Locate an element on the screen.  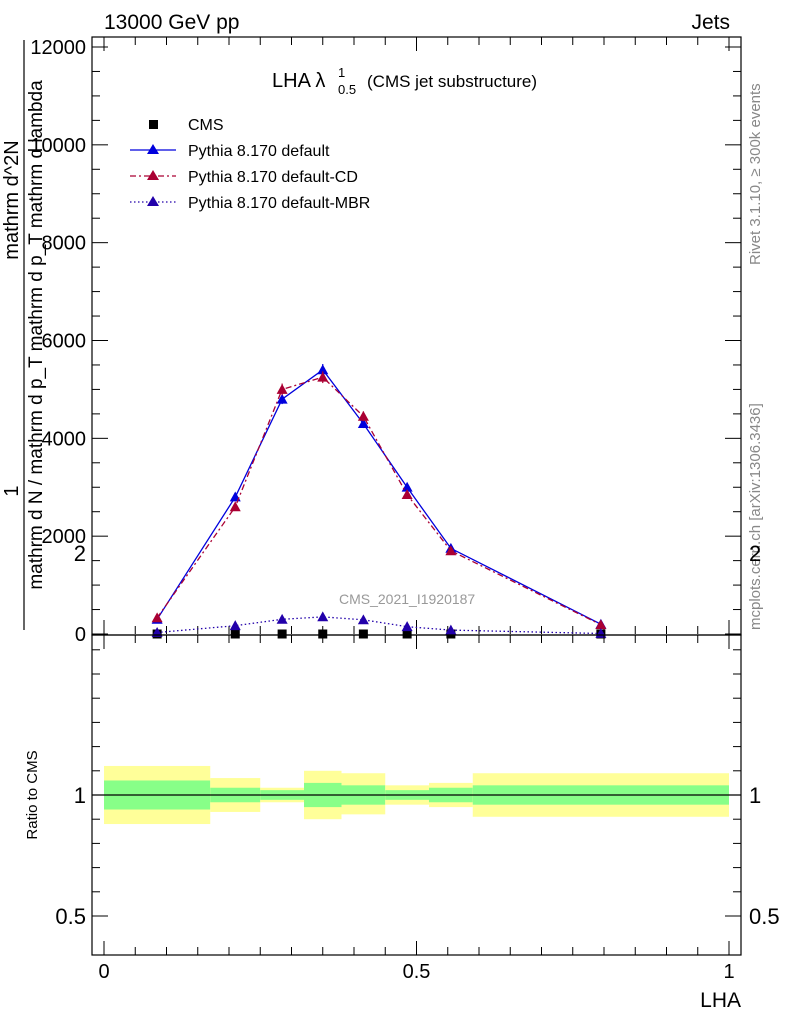
ratio-y-label: Ratio to CMS is located at coordinates (32, 794).